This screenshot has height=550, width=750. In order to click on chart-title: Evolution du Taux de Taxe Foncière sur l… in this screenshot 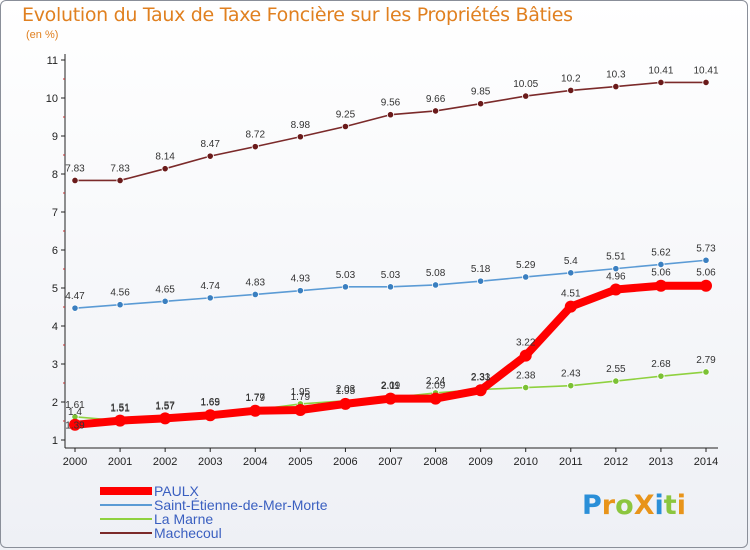, I will do `click(297, 15)`.